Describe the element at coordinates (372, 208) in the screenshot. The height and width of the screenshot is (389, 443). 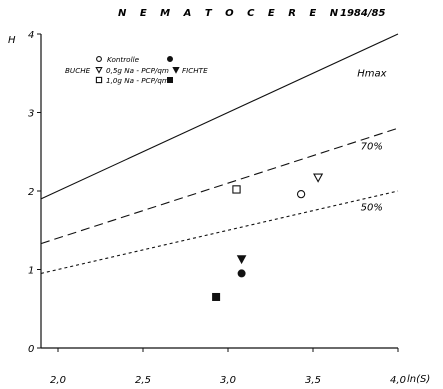
I see `reference-line-label: 50%` at that location.